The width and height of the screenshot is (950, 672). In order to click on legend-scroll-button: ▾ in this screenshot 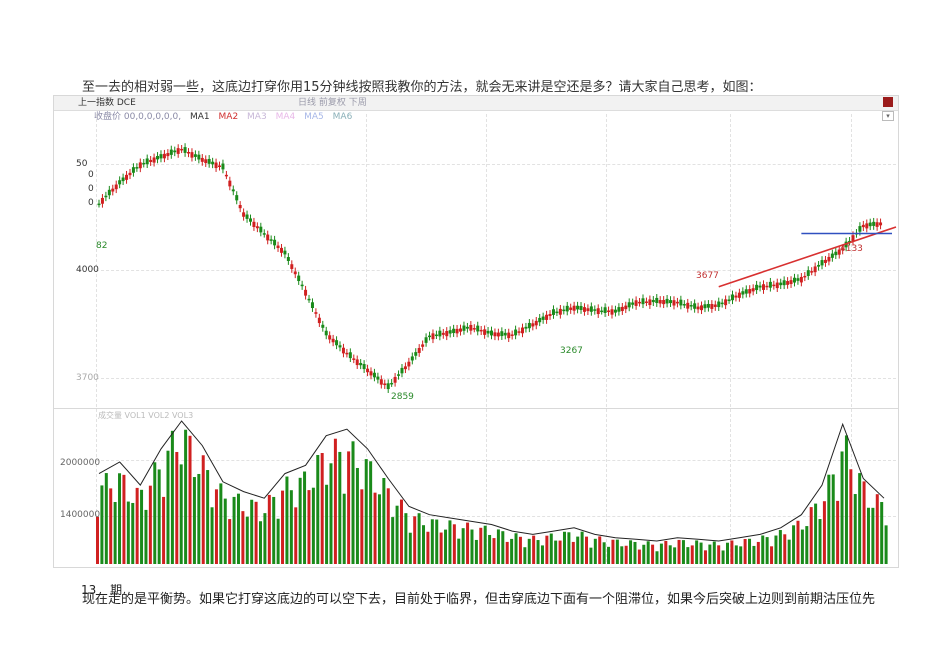, I will do `click(888, 116)`.